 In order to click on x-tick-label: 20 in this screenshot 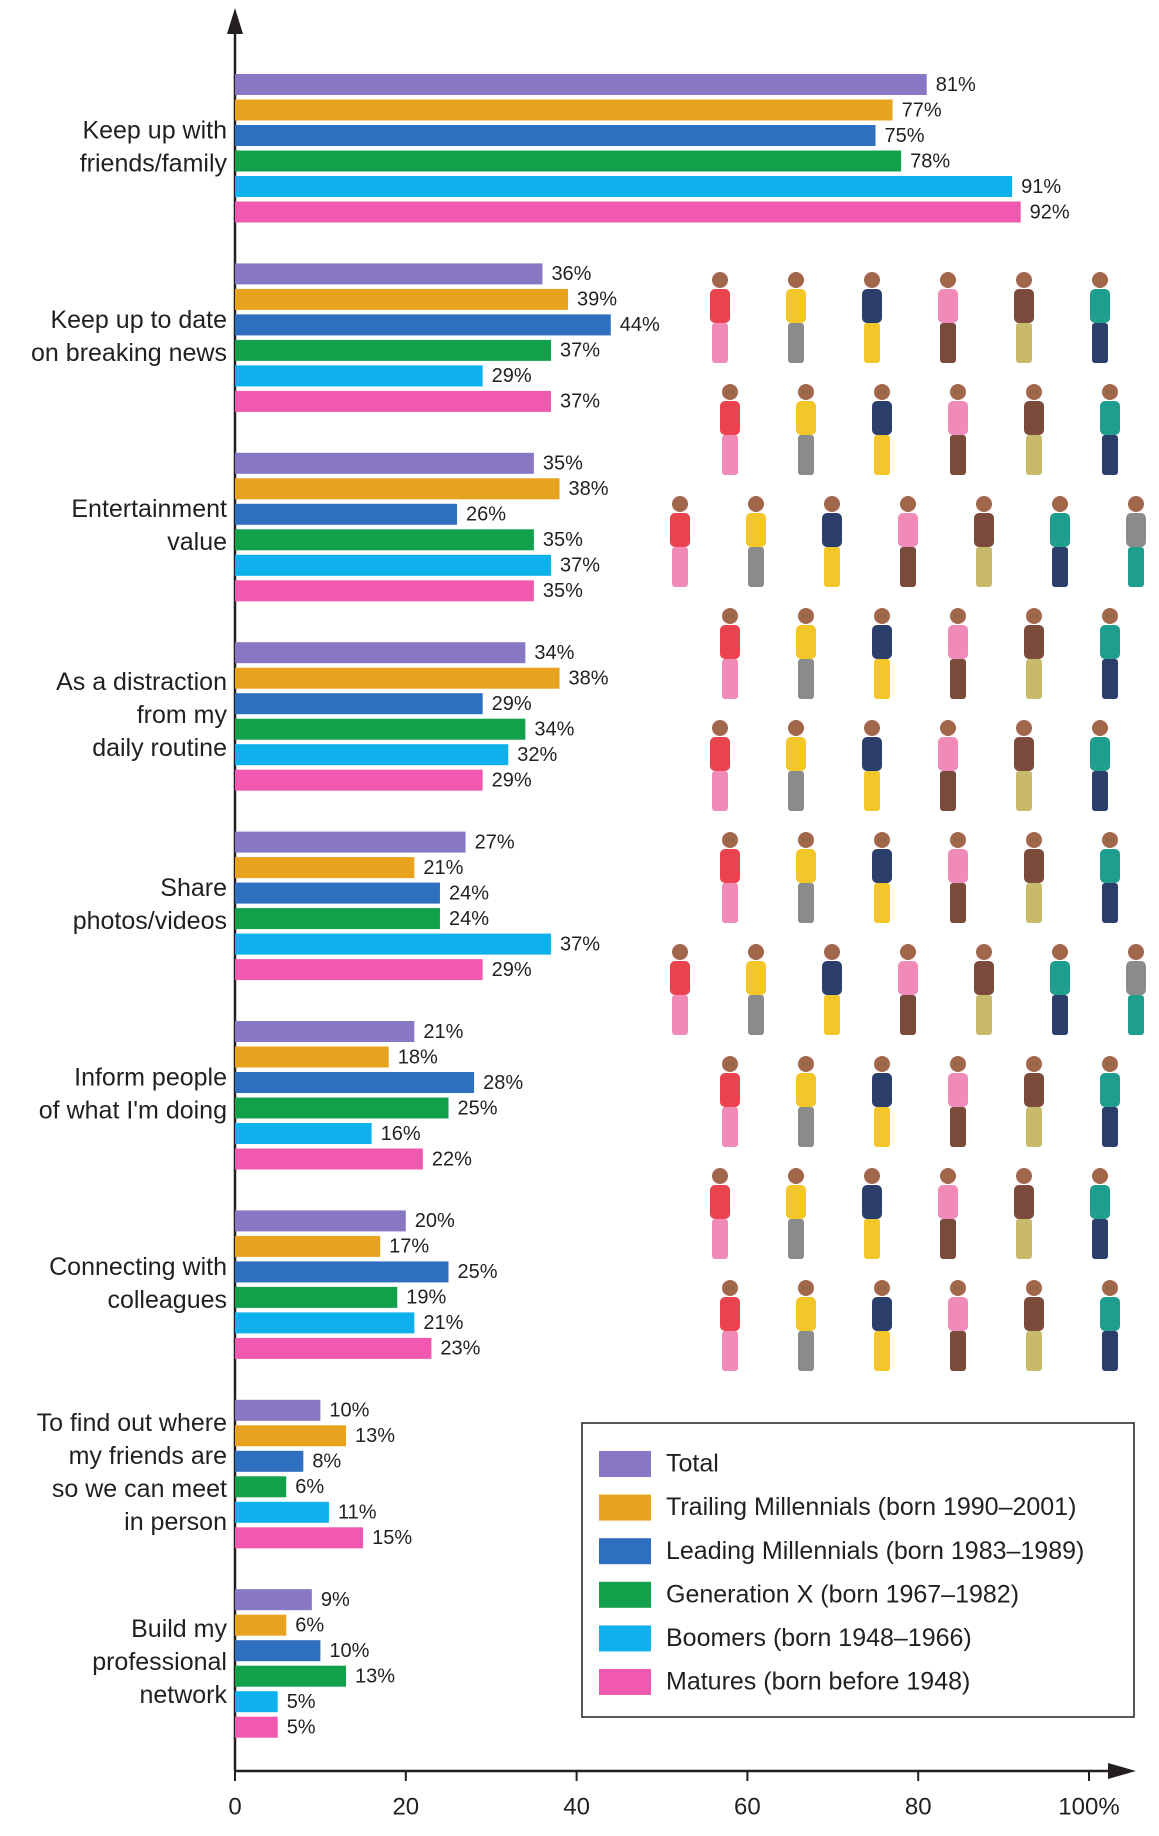, I will do `click(405, 1806)`.